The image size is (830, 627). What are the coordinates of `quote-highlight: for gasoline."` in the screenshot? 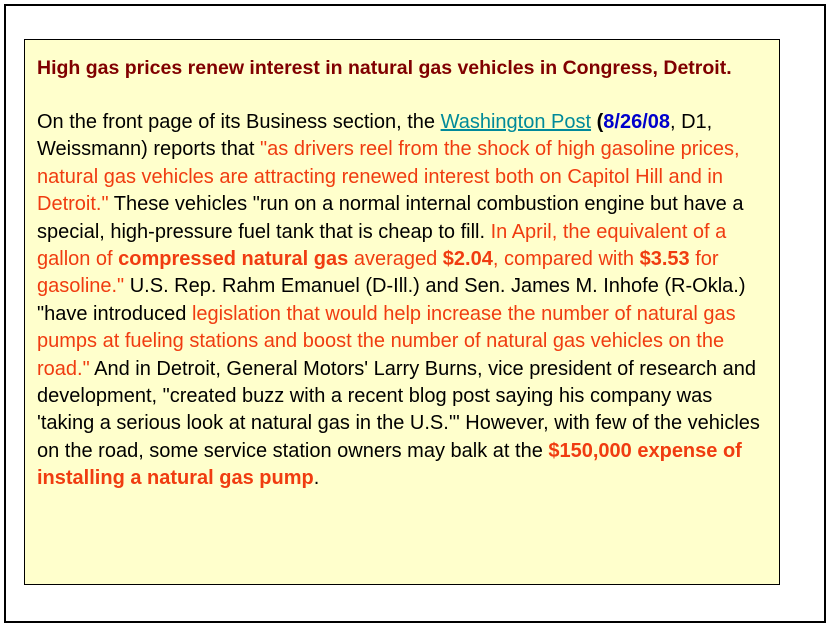 It's located at (378, 273).